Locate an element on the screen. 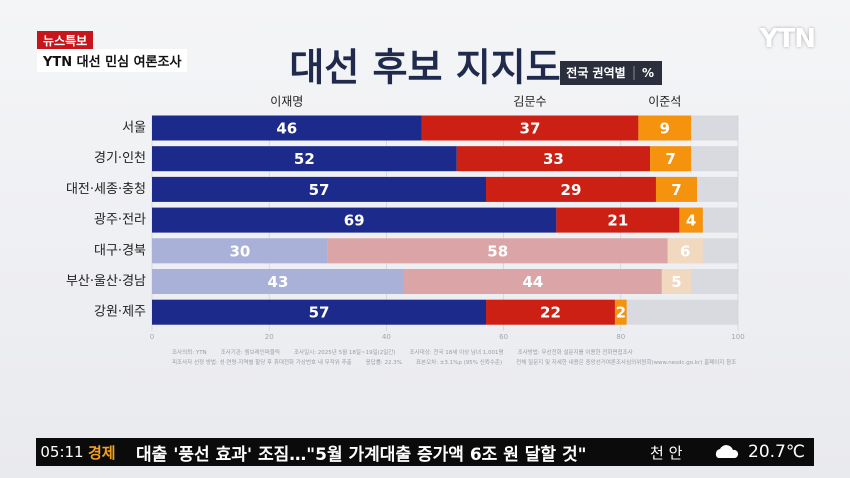  data-label: 58 is located at coordinates (497, 251).